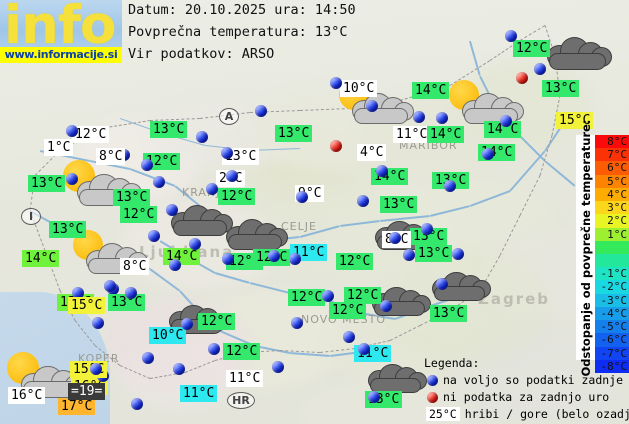 The height and width of the screenshot is (424, 629). What do you see at coordinates (256, 233) in the screenshot?
I see `cloud-icon` at bounding box center [256, 233].